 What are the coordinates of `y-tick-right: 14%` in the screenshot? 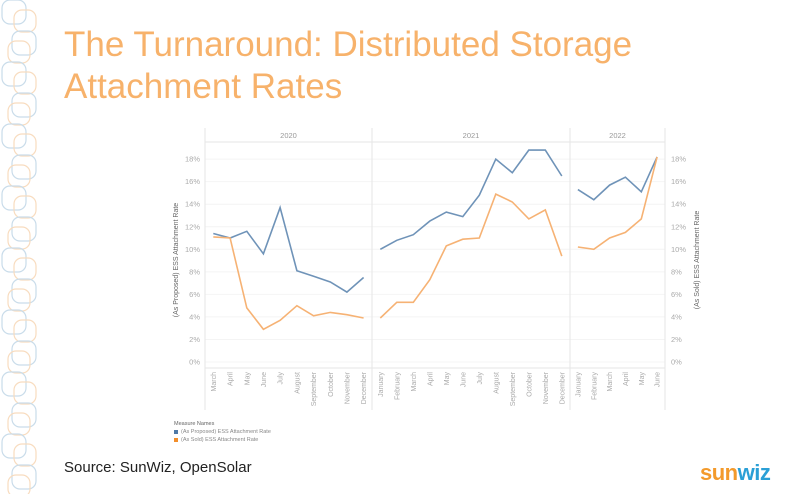 It's located at (678, 204).